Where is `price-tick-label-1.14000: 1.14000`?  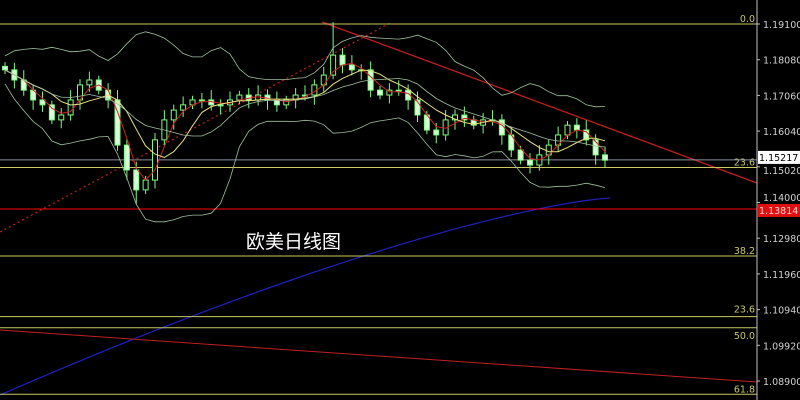
price-tick-label-1.14000: 1.14000 is located at coordinates (781, 198).